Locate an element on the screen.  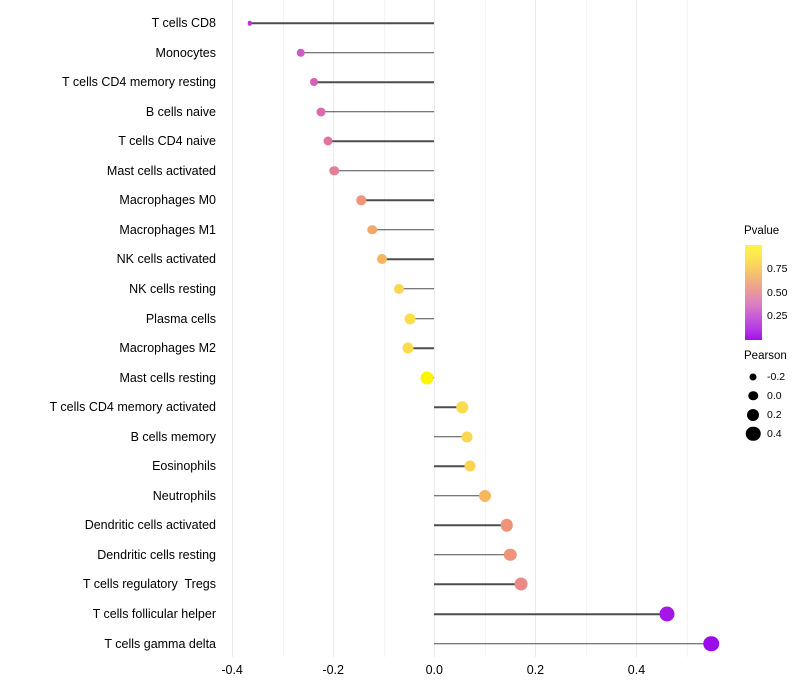
x-axis-tick-label: -0.4 is located at coordinates (232, 670).